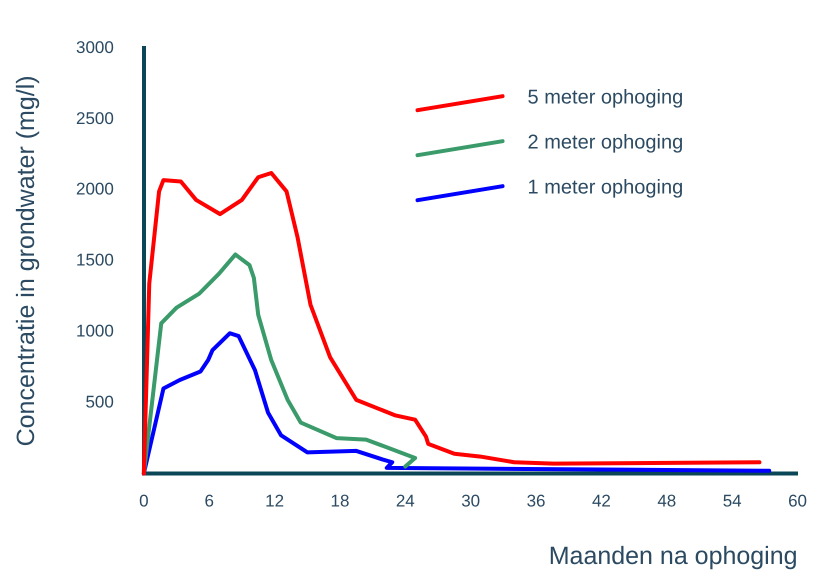 This screenshot has height=584, width=833. Describe the element at coordinates (606, 97) in the screenshot. I see `legend-label: 5 meter ophoging` at that location.